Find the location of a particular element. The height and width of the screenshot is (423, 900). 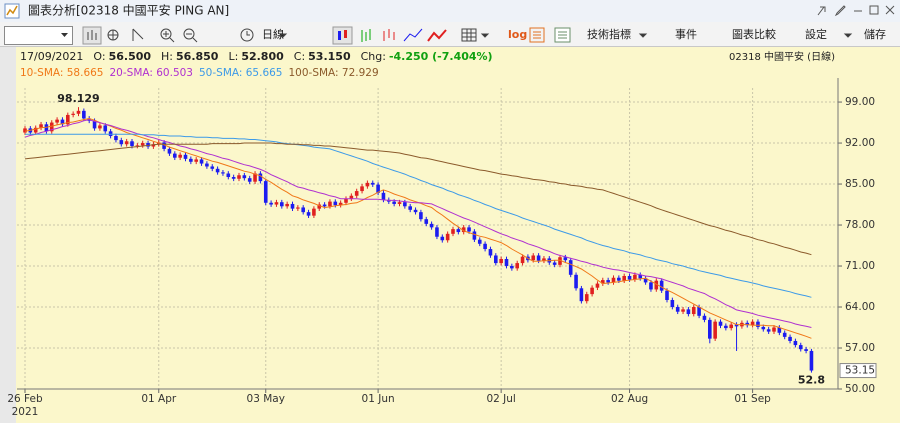

legend-entry: 100-SMA: 72.929 is located at coordinates (334, 73).